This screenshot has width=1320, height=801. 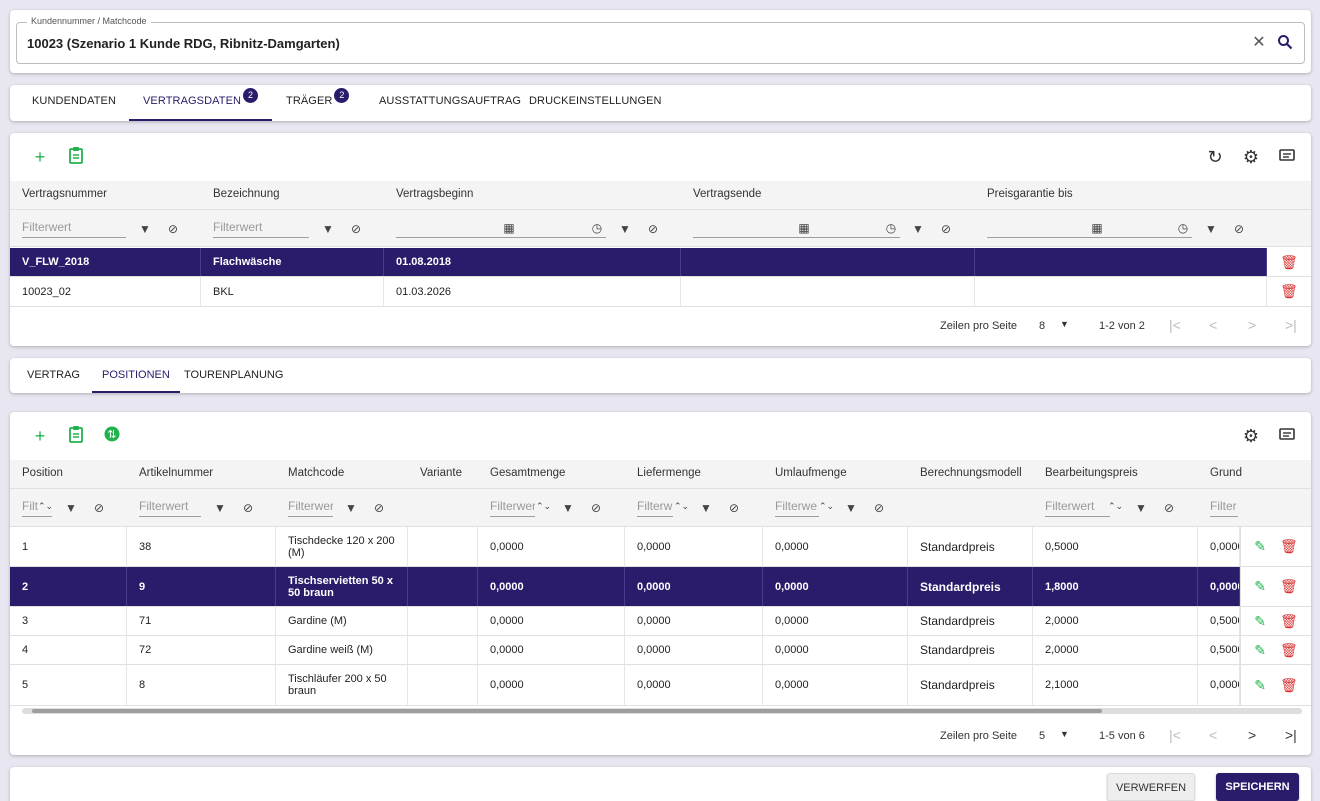 What do you see at coordinates (797, 507) in the screenshot?
I see `filter-input: Filterwe` at bounding box center [797, 507].